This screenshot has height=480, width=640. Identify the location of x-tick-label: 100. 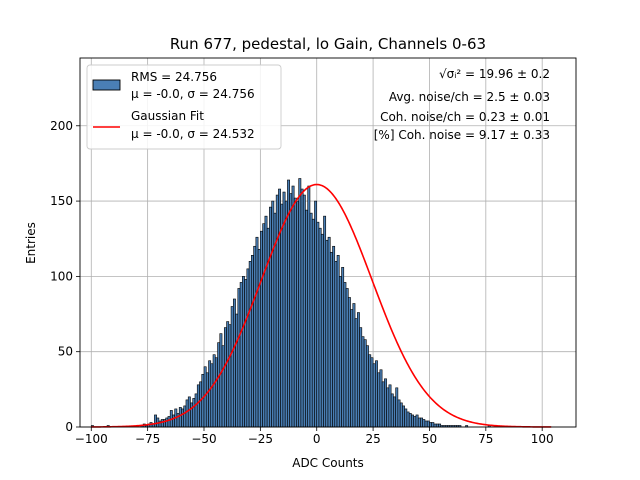
(542, 439).